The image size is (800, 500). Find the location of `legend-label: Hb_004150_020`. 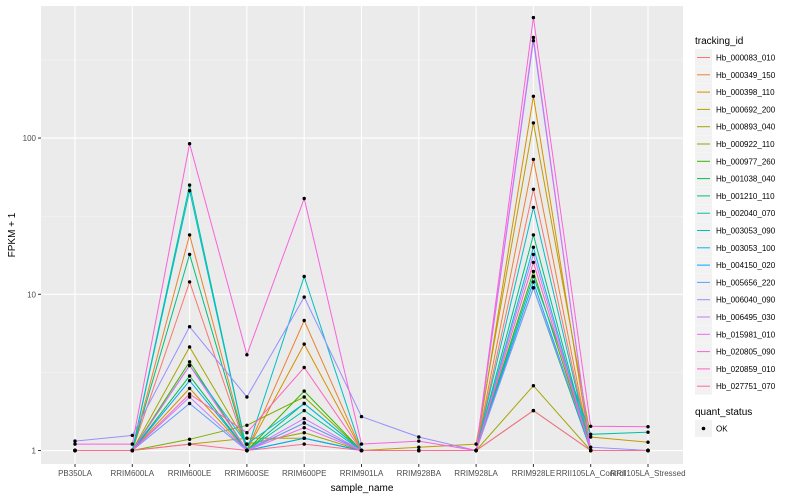

legend-label: Hb_004150_020 is located at coordinates (746, 265).